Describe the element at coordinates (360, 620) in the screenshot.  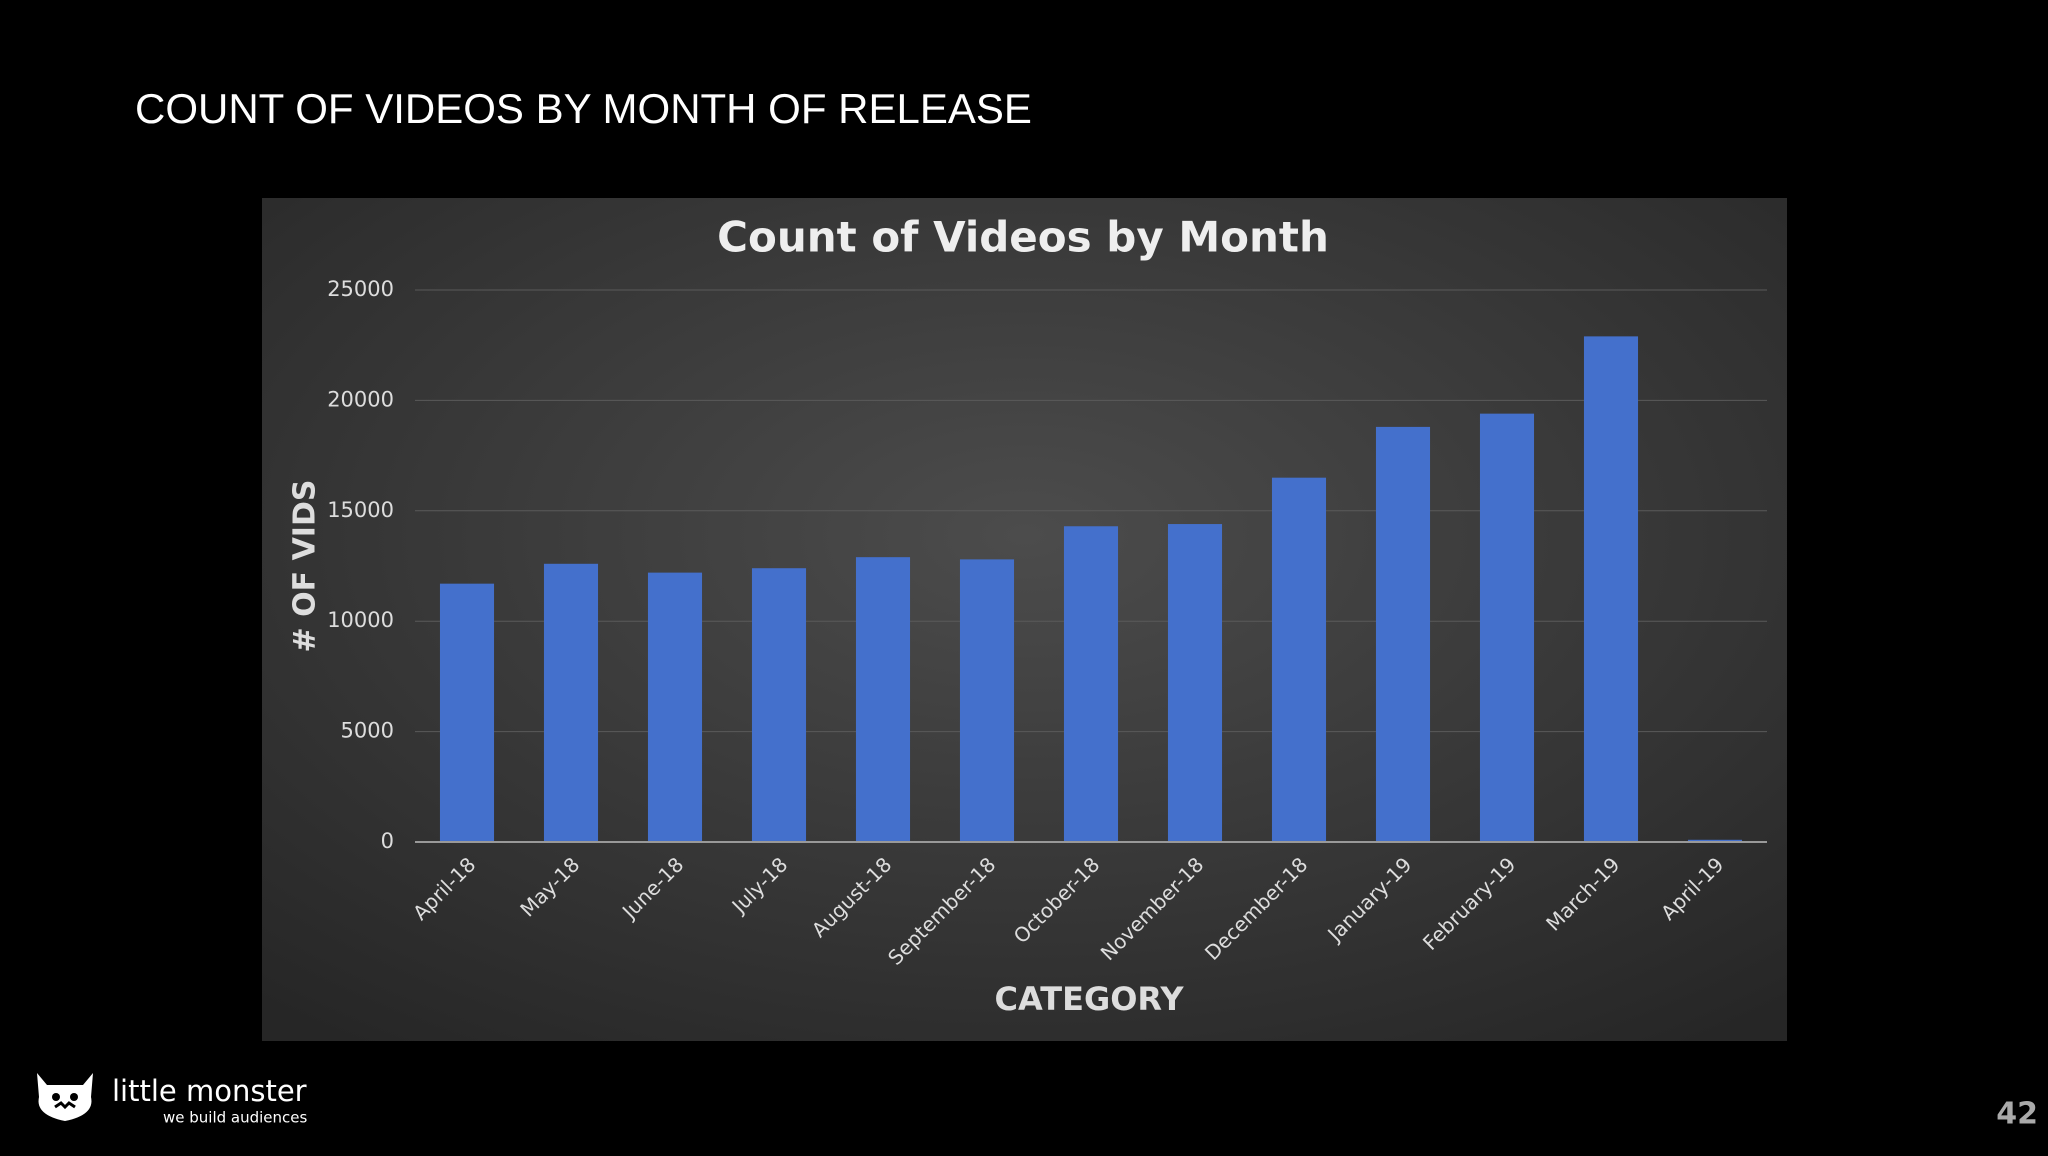
I see `y-tick-label: 10000` at that location.